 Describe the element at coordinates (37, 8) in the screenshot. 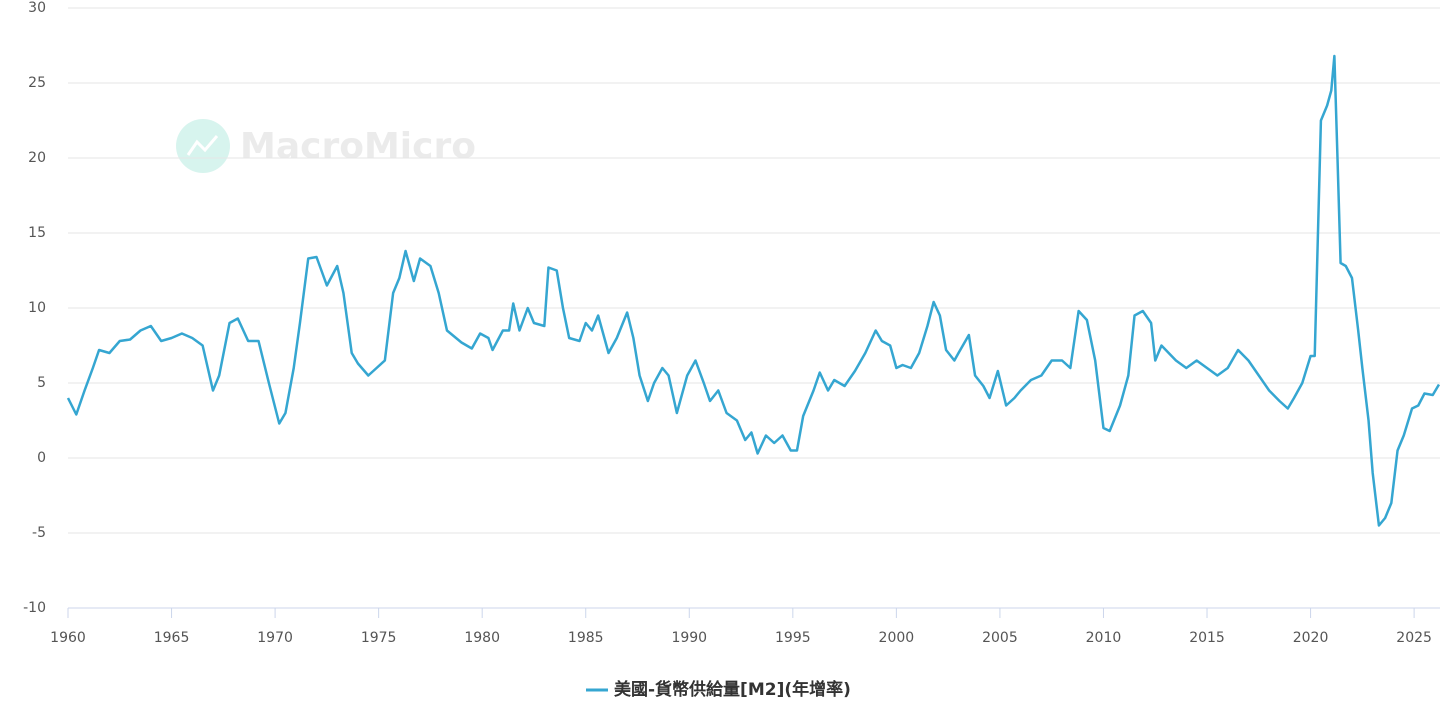

I see `y-tick-label: 30` at that location.